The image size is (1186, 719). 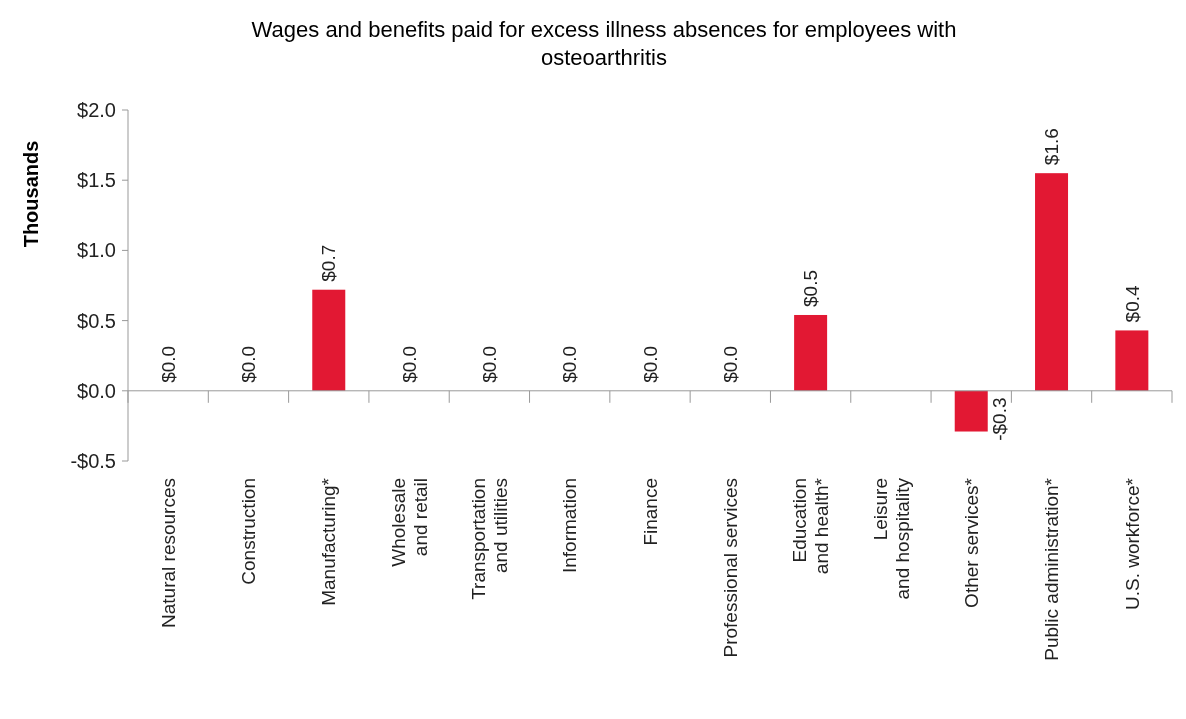 I want to click on x-tick-label: Finance, so click(x=650, y=512).